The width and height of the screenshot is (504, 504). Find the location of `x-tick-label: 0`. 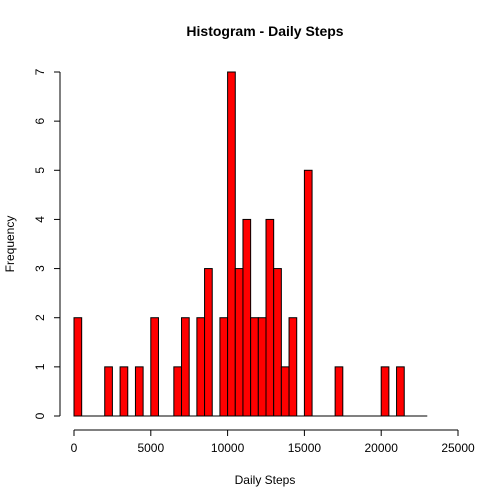

x-tick-label: 0 is located at coordinates (74, 448).